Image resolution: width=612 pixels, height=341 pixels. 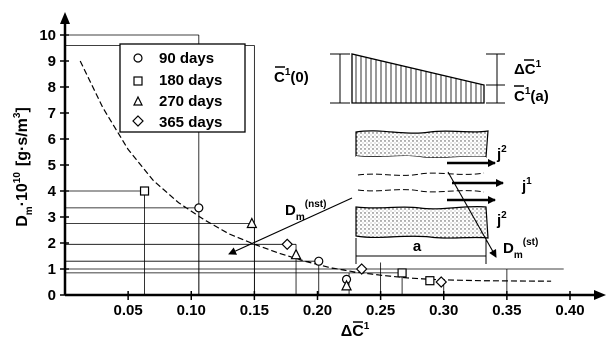 What do you see at coordinates (531, 242) in the screenshot?
I see `dst-sup: (st)` at bounding box center [531, 242].